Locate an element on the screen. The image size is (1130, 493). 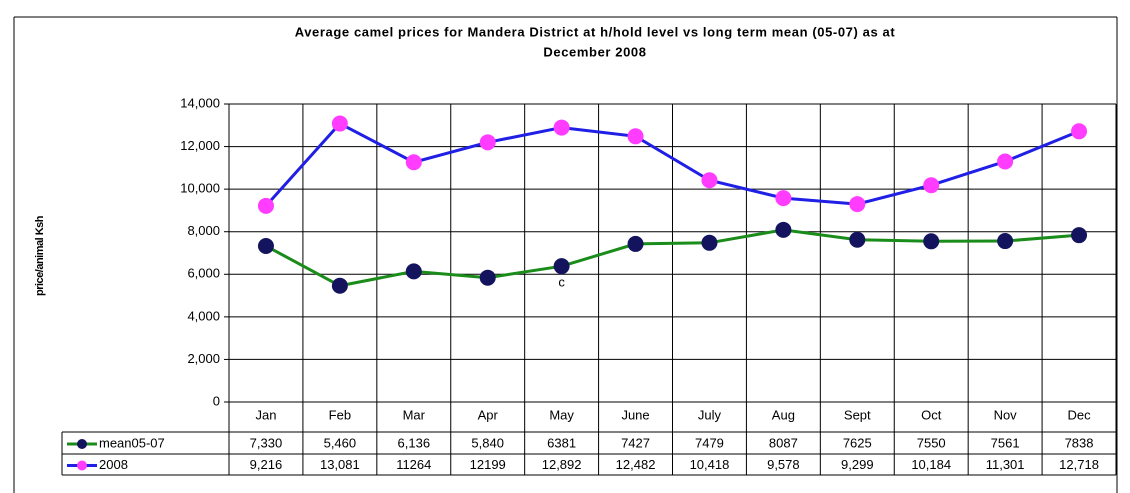
x-tick-label: Apr is located at coordinates (488, 414).